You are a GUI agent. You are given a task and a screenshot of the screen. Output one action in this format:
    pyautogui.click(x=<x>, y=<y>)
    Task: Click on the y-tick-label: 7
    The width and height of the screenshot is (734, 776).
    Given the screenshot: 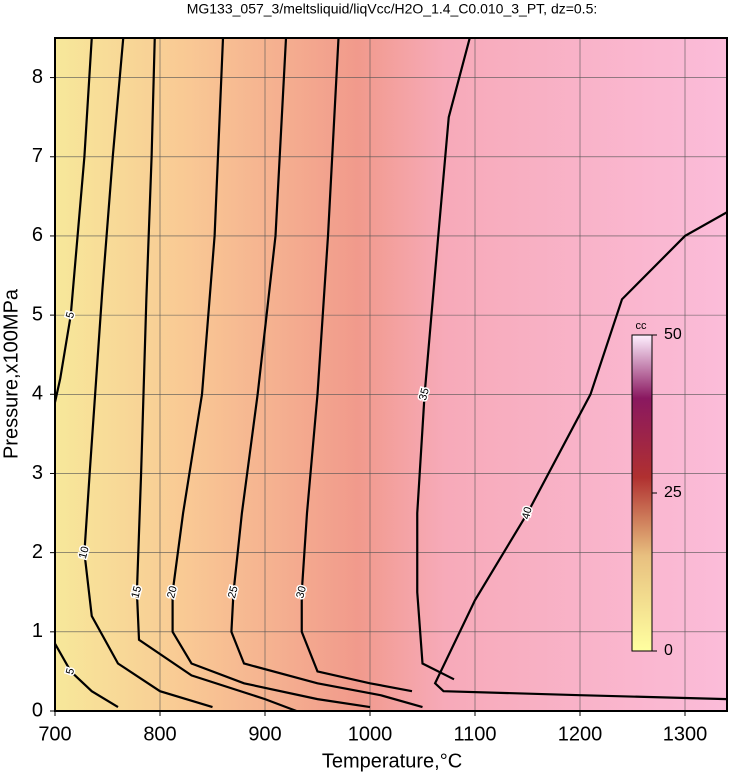 What is the action you would take?
    pyautogui.click(x=37, y=156)
    